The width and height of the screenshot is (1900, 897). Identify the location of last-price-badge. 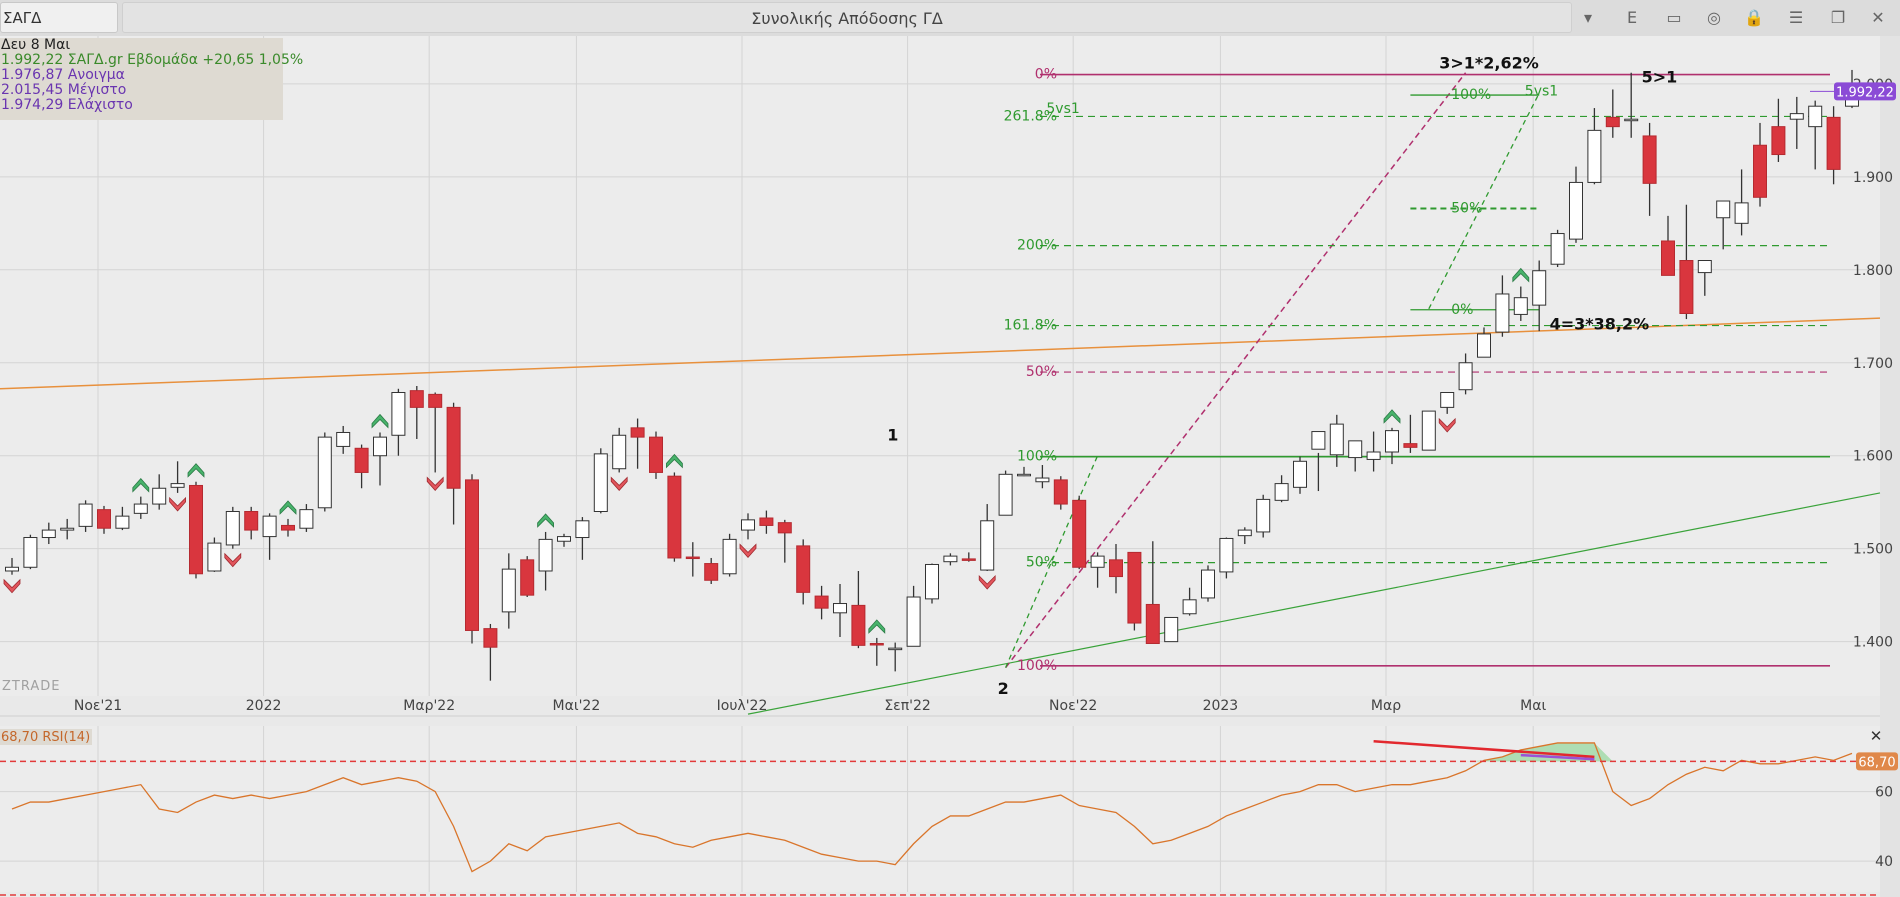
(1865, 91).